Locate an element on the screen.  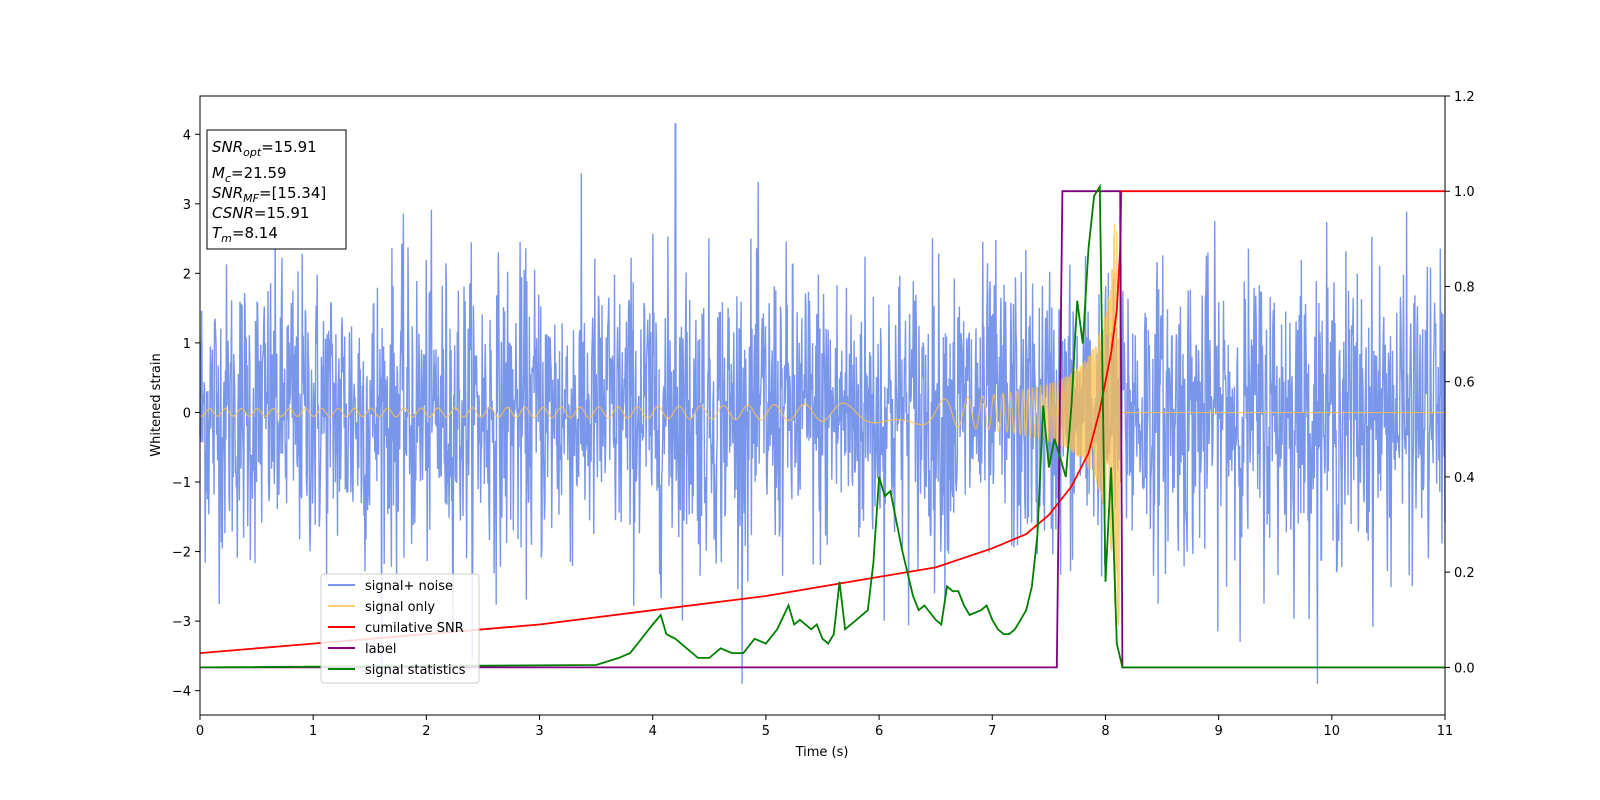
x-tick-label: 2 is located at coordinates (426, 731).